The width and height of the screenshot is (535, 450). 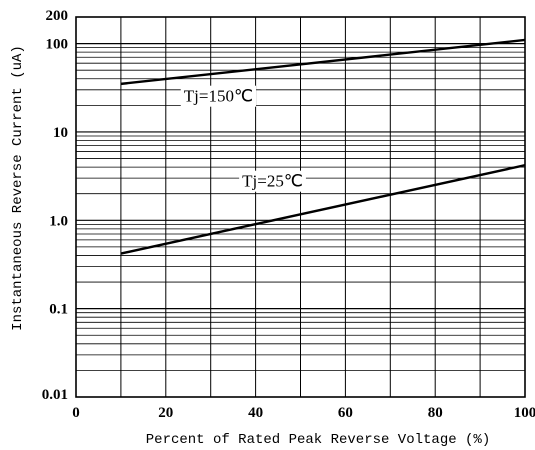 I want to click on x-tick-label: 0, so click(x=76, y=413).